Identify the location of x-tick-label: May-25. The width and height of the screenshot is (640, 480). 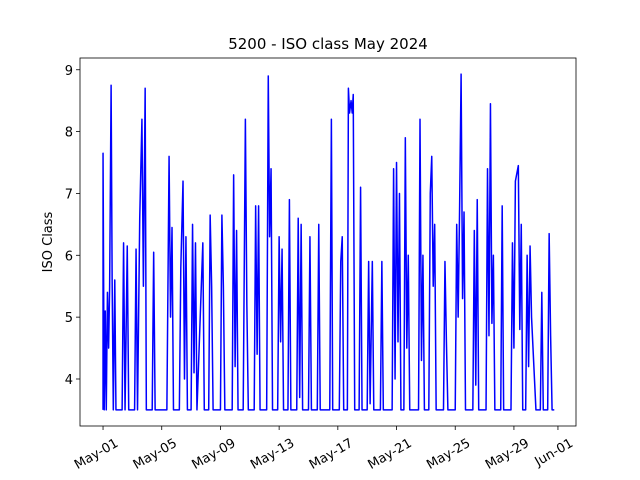
(448, 454).